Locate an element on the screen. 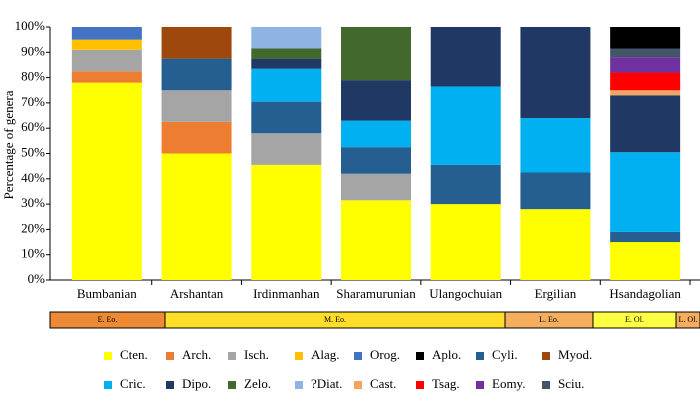 This screenshot has width=700, height=405. legend-label: Cten. is located at coordinates (134, 354).